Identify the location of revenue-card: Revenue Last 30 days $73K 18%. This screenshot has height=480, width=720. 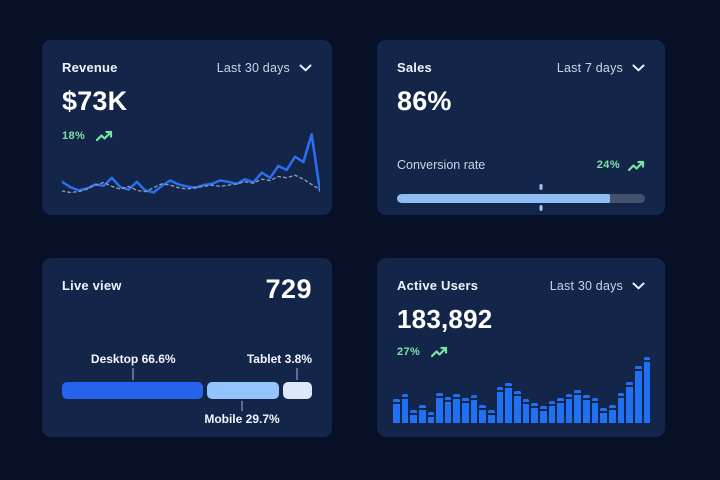
(187, 127).